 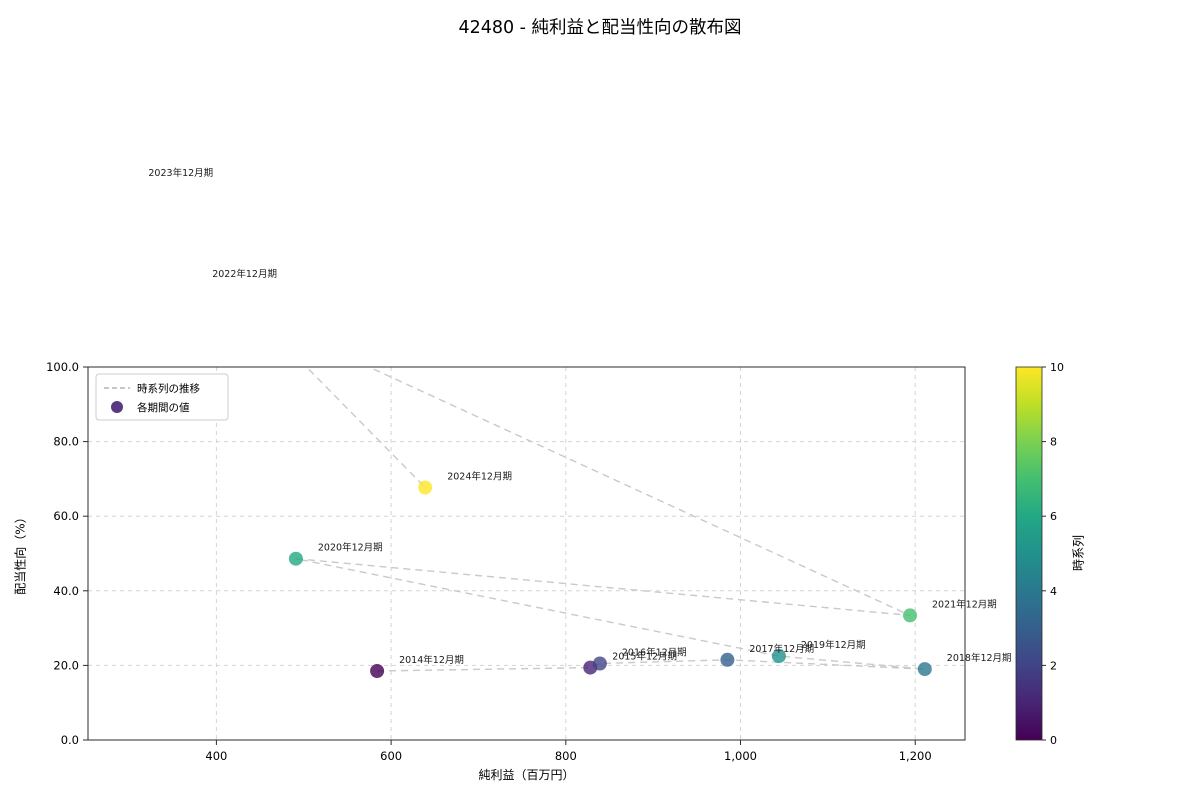 What do you see at coordinates (1053, 442) in the screenshot?
I see `colorbar-tick-label: 8` at bounding box center [1053, 442].